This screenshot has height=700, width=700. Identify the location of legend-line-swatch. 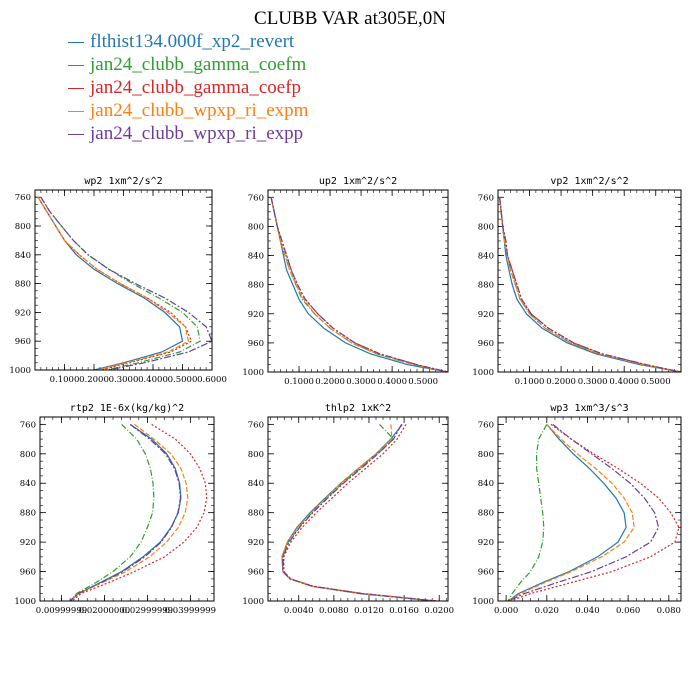
(76, 88).